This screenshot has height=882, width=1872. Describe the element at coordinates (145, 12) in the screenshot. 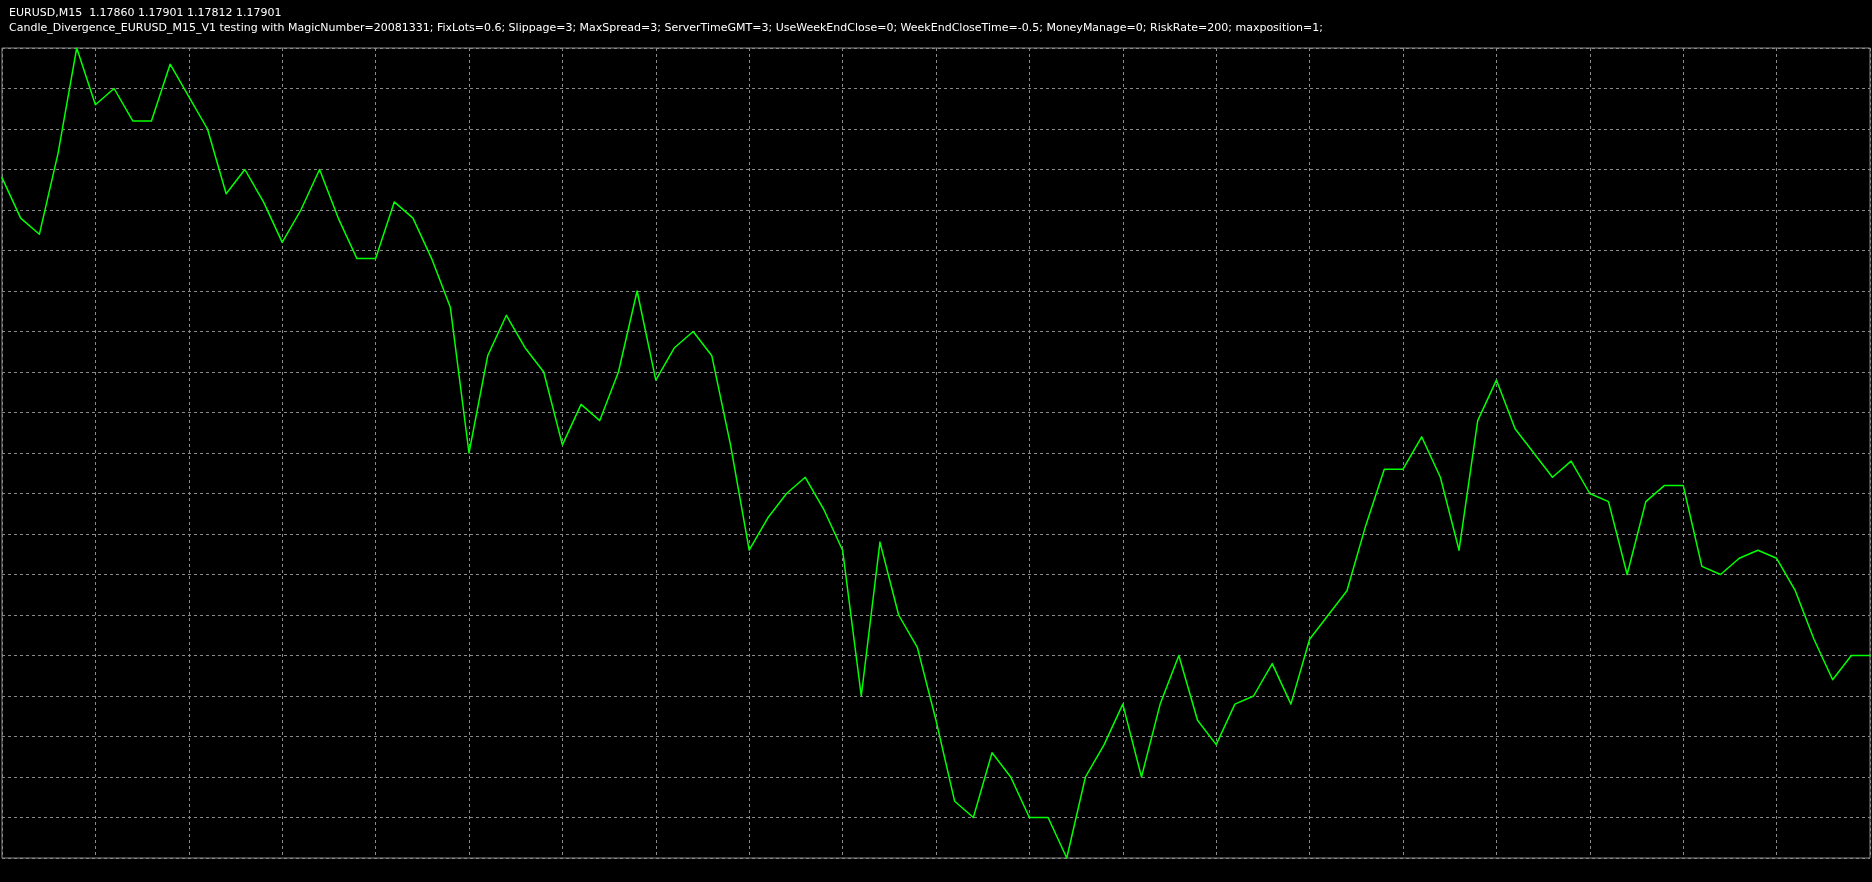

I see `chart-title: EURUSD,M15 1.17860 1.17901 1.17812 1.17901` at that location.